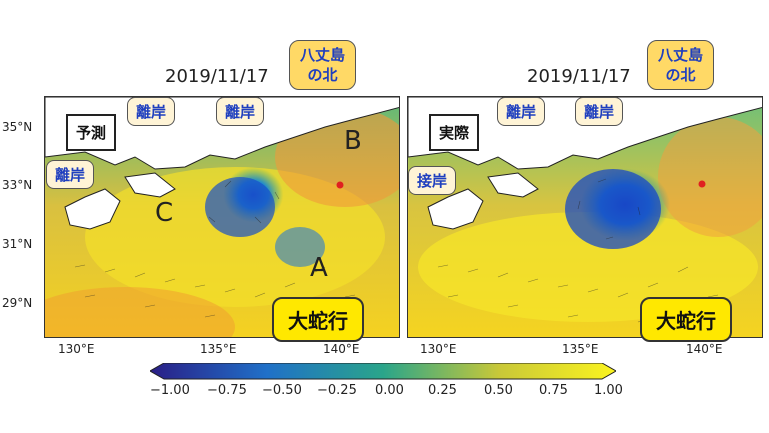 The width and height of the screenshot is (769, 433). What do you see at coordinates (599, 111) in the screenshot?
I see `right-callout-2: 離岸` at bounding box center [599, 111].